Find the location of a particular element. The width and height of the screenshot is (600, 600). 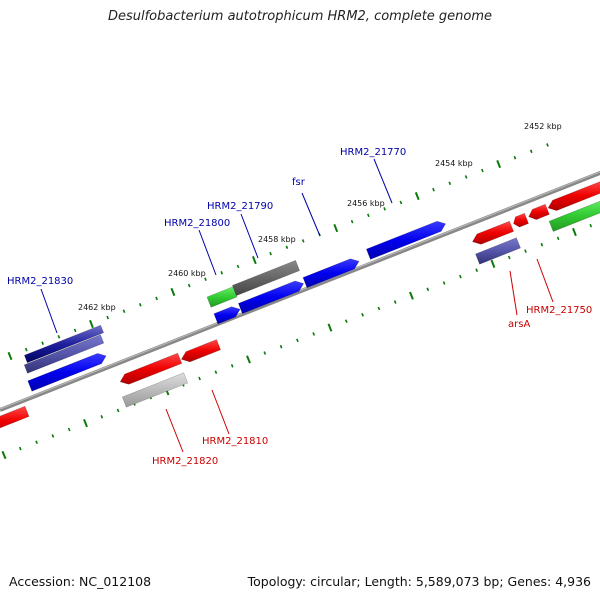

leader-line-arsa is located at coordinates (513, 293).